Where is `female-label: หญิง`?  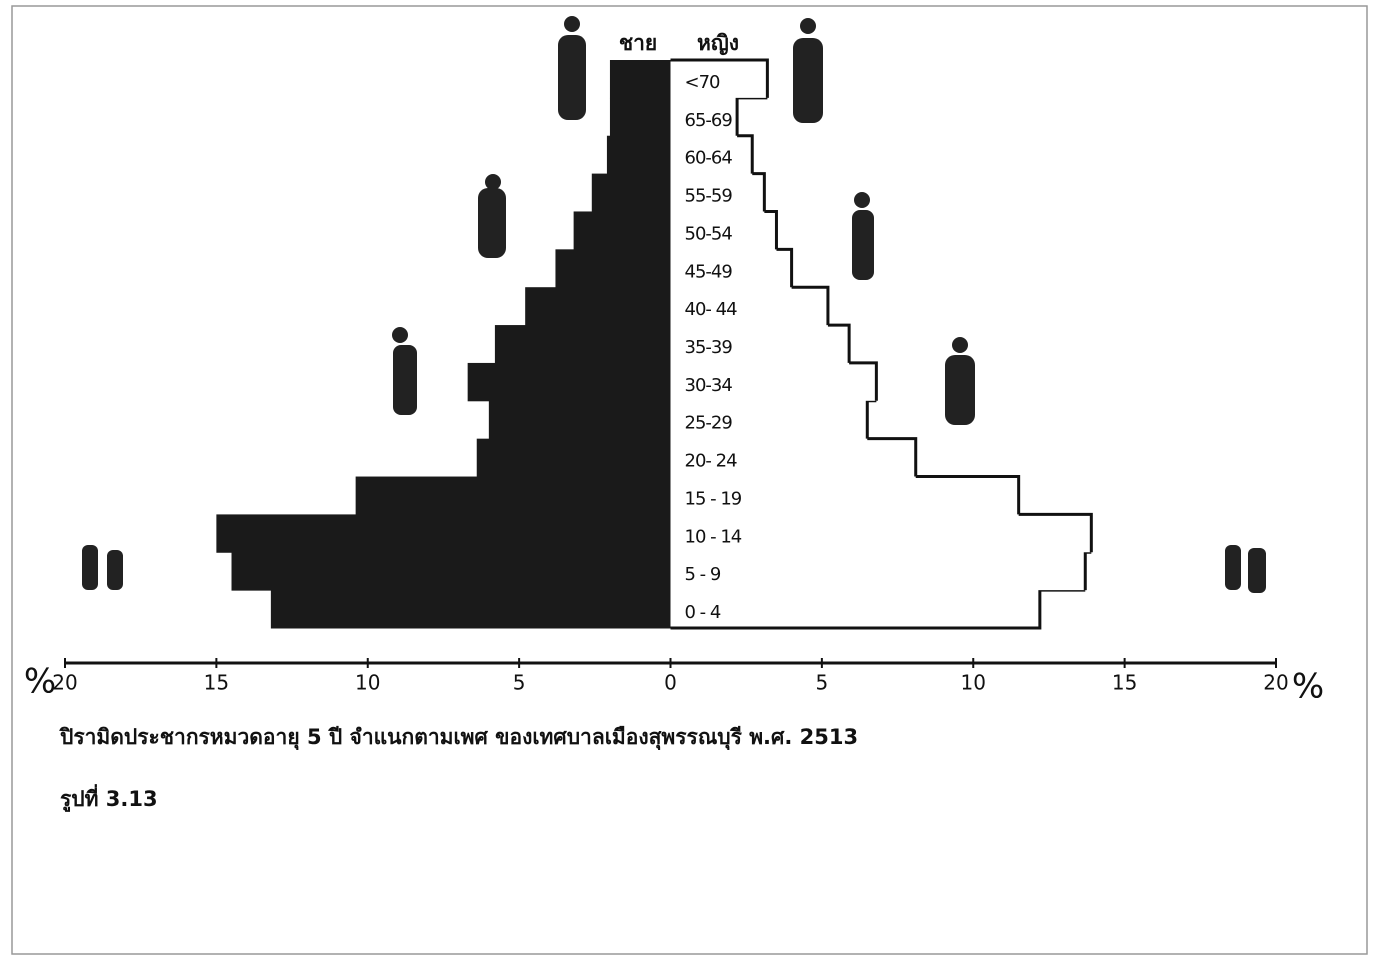
female-label: หญิง is located at coordinates (718, 43).